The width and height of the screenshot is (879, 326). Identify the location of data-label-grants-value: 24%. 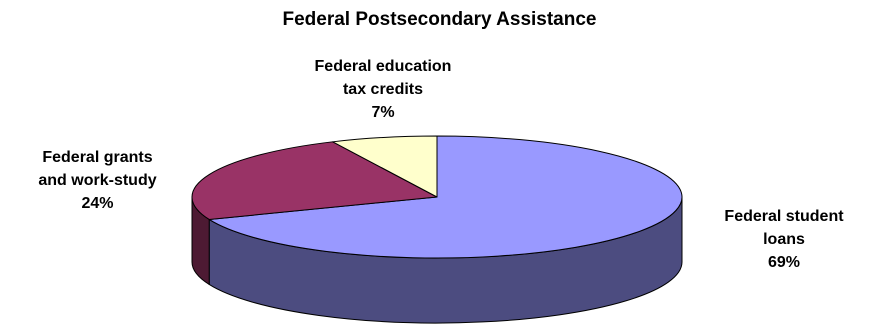
(97, 203).